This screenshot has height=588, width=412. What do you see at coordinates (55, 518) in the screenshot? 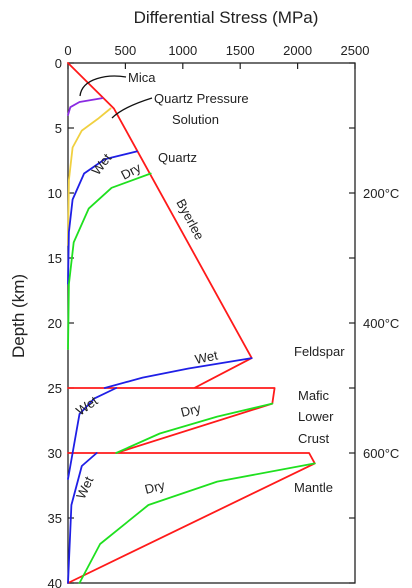
I see `y-tick-label: 35` at bounding box center [55, 518].